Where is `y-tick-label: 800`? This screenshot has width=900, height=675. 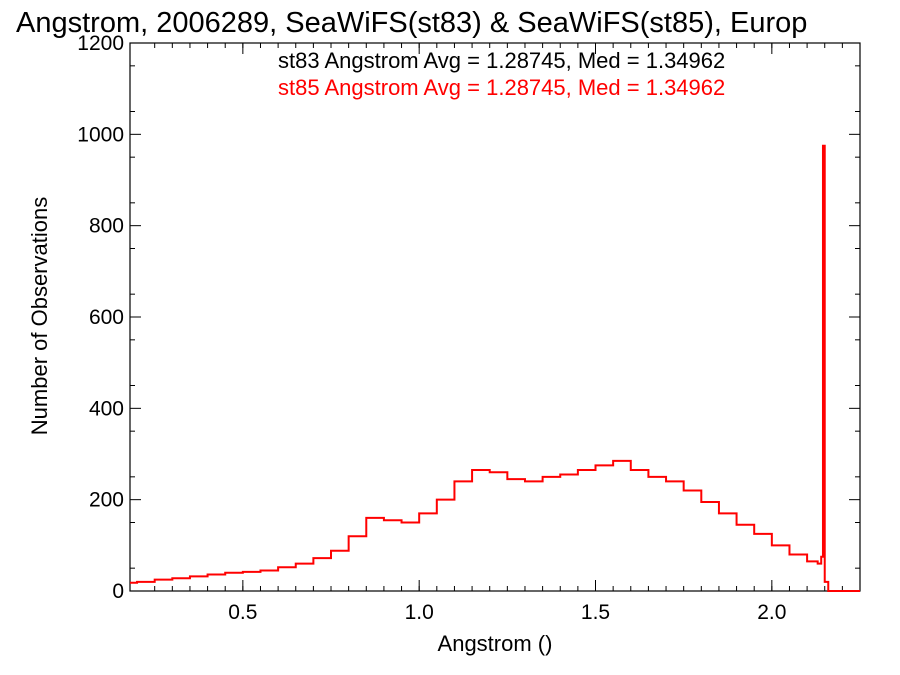
y-tick-label: 800 is located at coordinates (106, 226).